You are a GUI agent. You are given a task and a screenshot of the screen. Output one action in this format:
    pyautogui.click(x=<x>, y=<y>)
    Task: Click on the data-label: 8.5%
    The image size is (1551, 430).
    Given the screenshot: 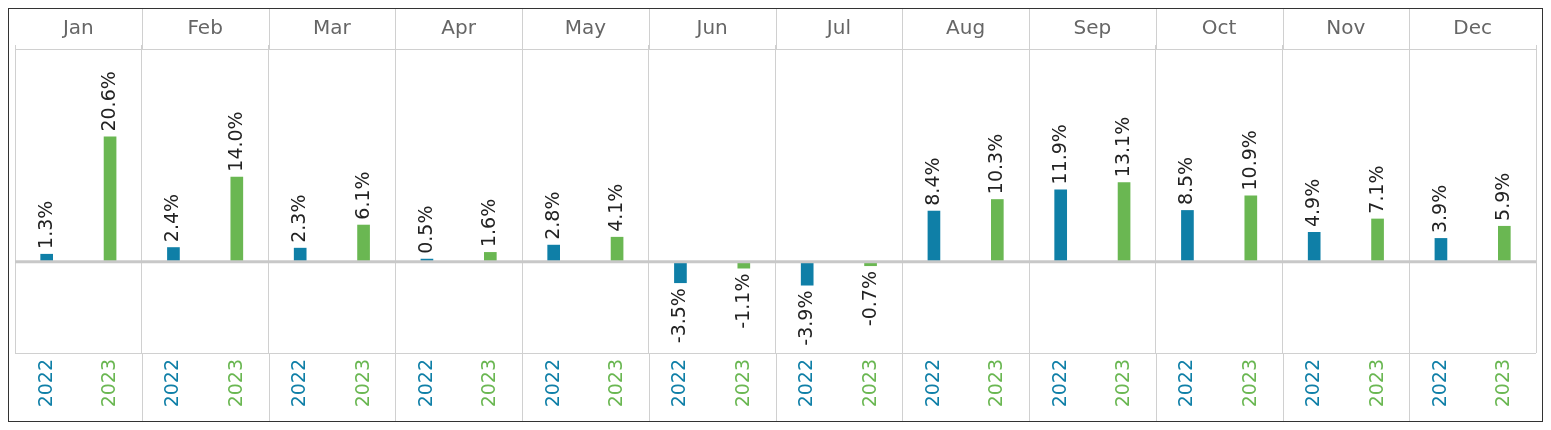 What is the action you would take?
    pyautogui.click(x=1185, y=181)
    